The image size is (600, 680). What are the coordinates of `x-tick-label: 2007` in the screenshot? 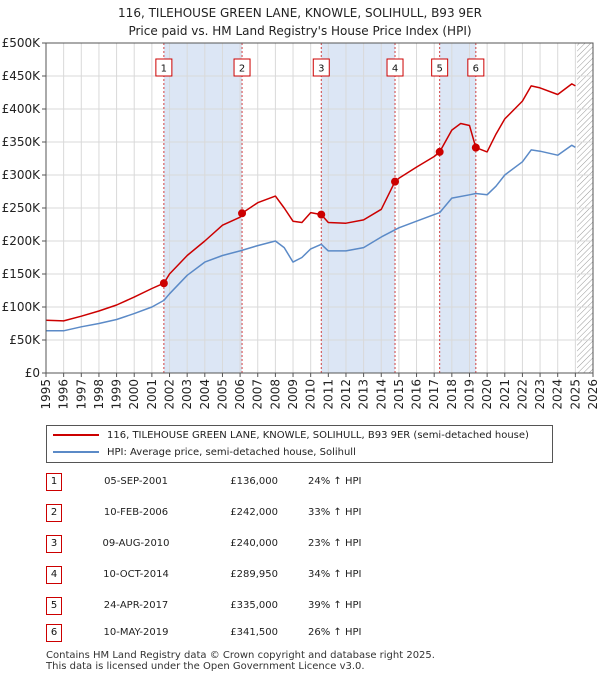 It's located at (258, 394).